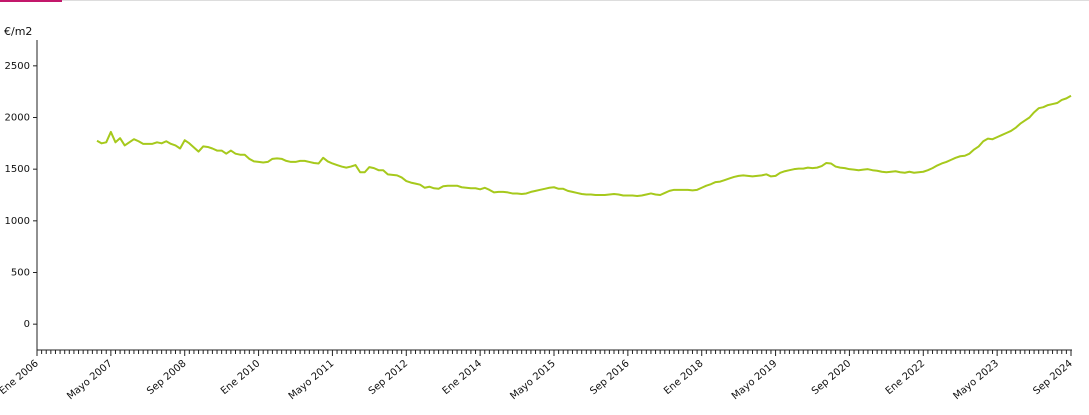  What do you see at coordinates (27, 324) in the screenshot?
I see `y-tick-label: 0` at bounding box center [27, 324].